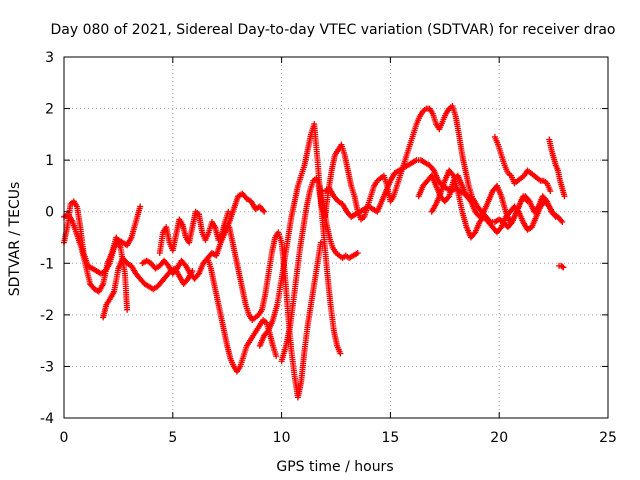 This screenshot has width=640, height=480. I want to click on series-L, so click(473, 199).